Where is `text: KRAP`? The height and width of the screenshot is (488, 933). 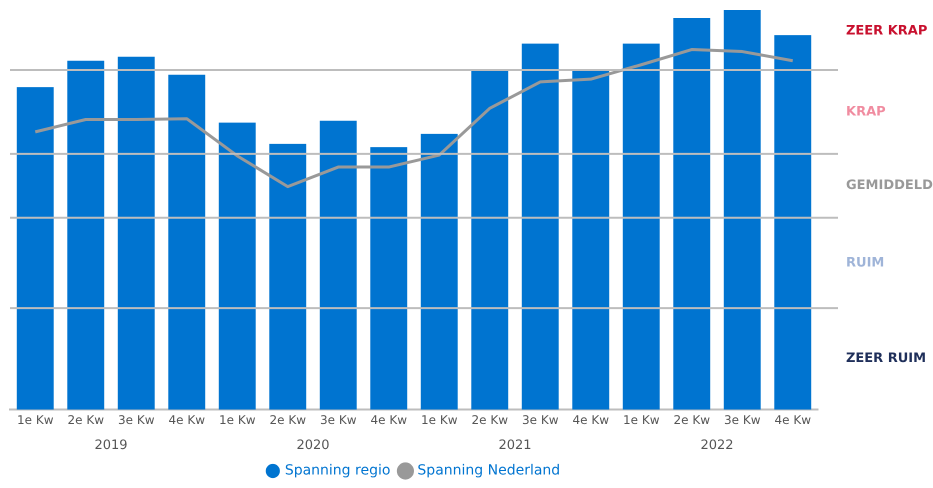 text: KRAP is located at coordinates (866, 112).